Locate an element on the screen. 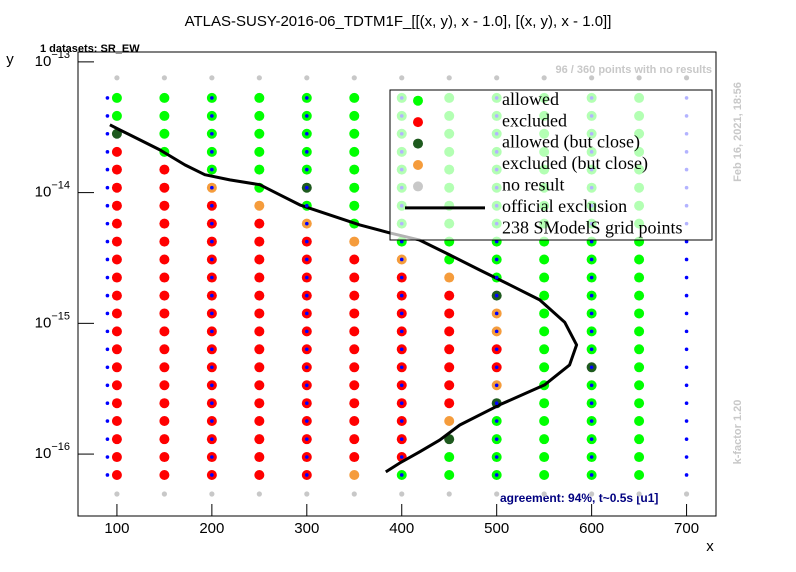 Image resolution: width=796 pixels, height=572 pixels. x-tick-label: 600 is located at coordinates (591, 528).